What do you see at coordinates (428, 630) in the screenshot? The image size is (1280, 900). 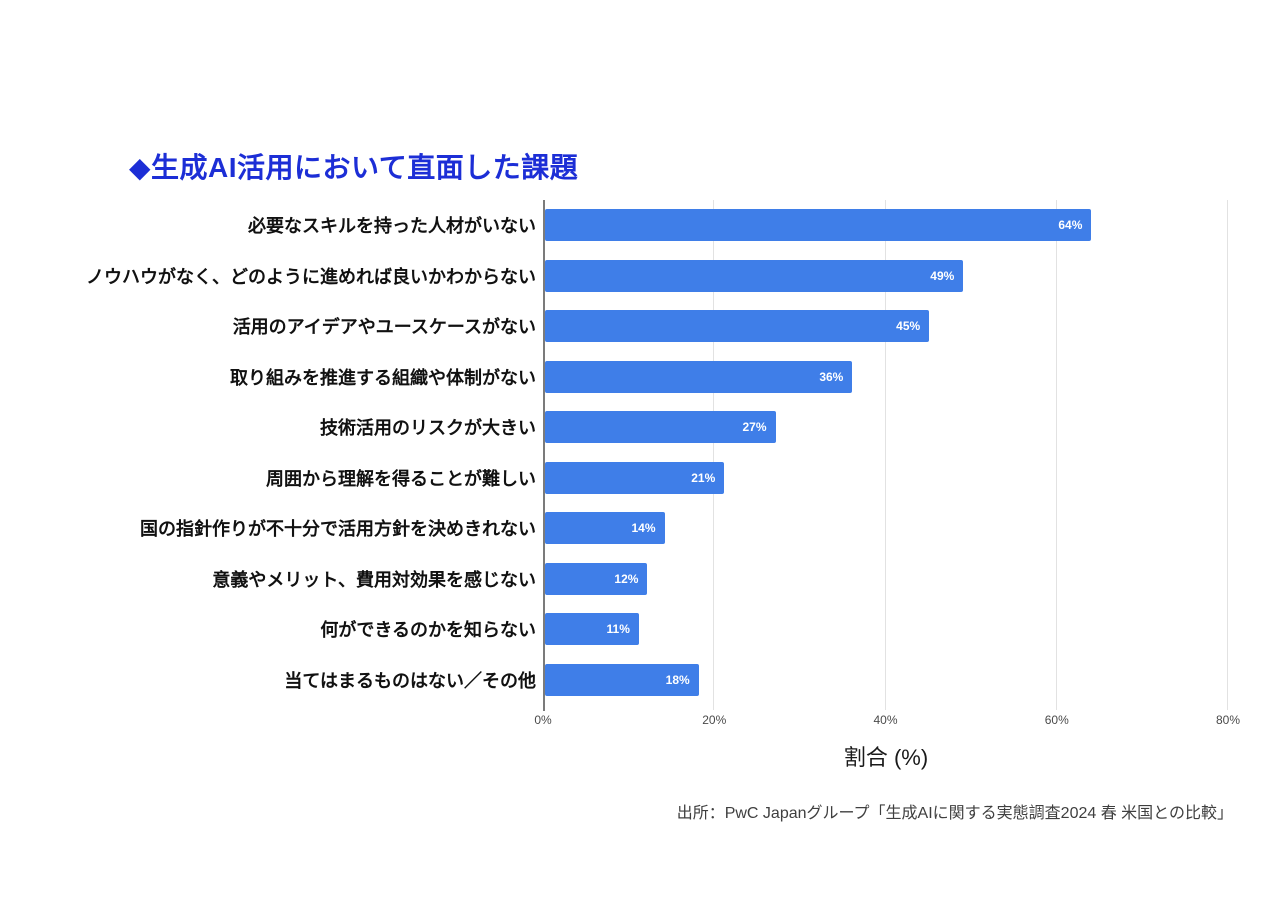 I see `category-label: 何ができるのかを知らない` at bounding box center [428, 630].